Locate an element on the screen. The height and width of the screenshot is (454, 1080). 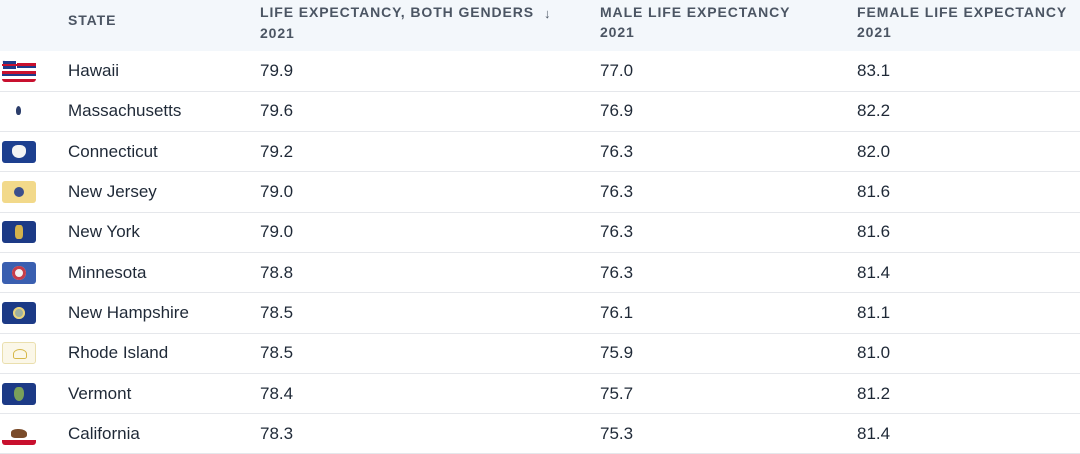
male-header-label: MALE LIFE EXPECTANCY is located at coordinates (695, 12).